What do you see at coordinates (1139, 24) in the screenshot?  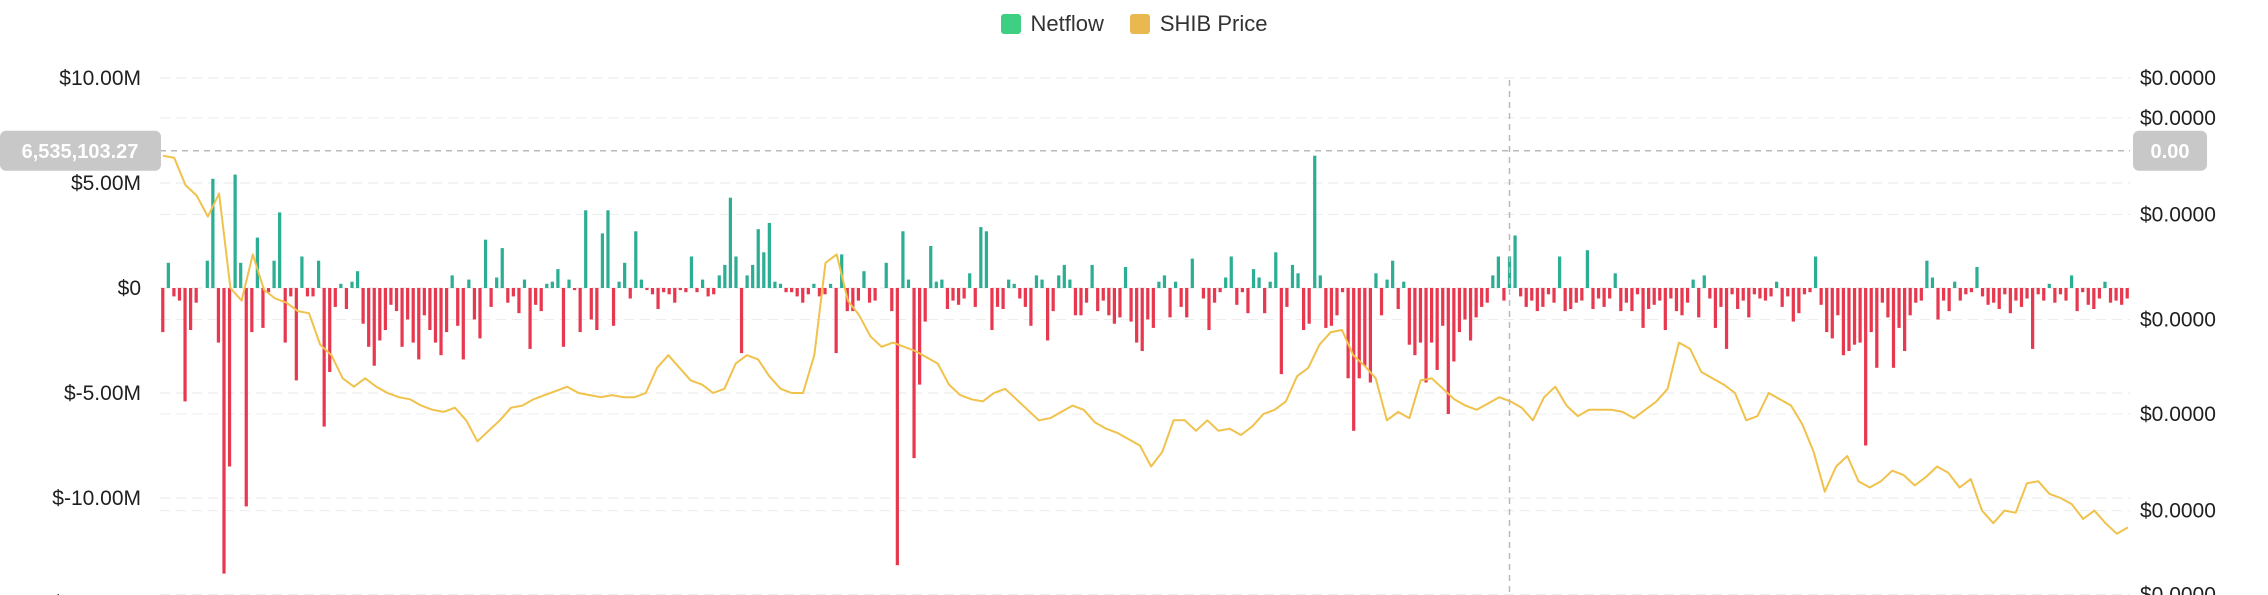 I see `price-swatch-icon` at bounding box center [1139, 24].